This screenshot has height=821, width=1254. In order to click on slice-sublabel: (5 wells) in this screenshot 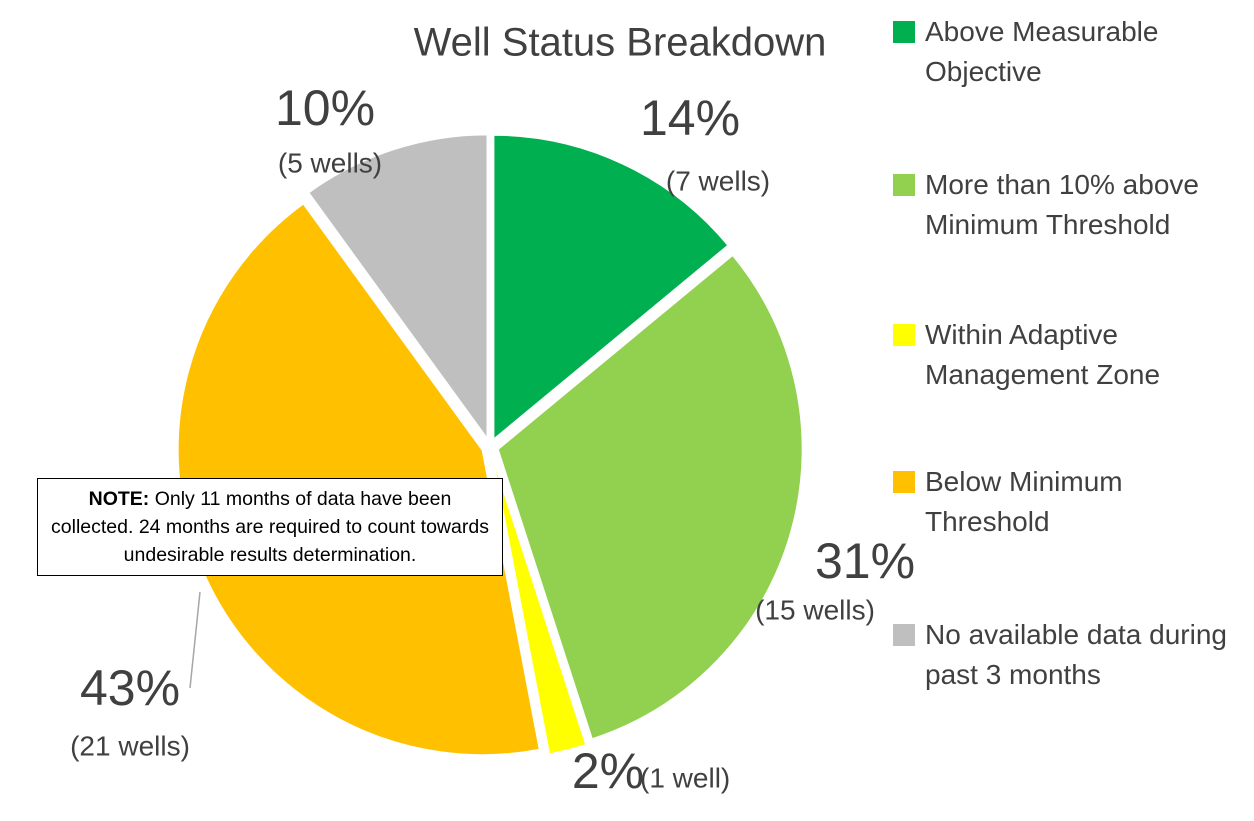, I will do `click(330, 162)`.